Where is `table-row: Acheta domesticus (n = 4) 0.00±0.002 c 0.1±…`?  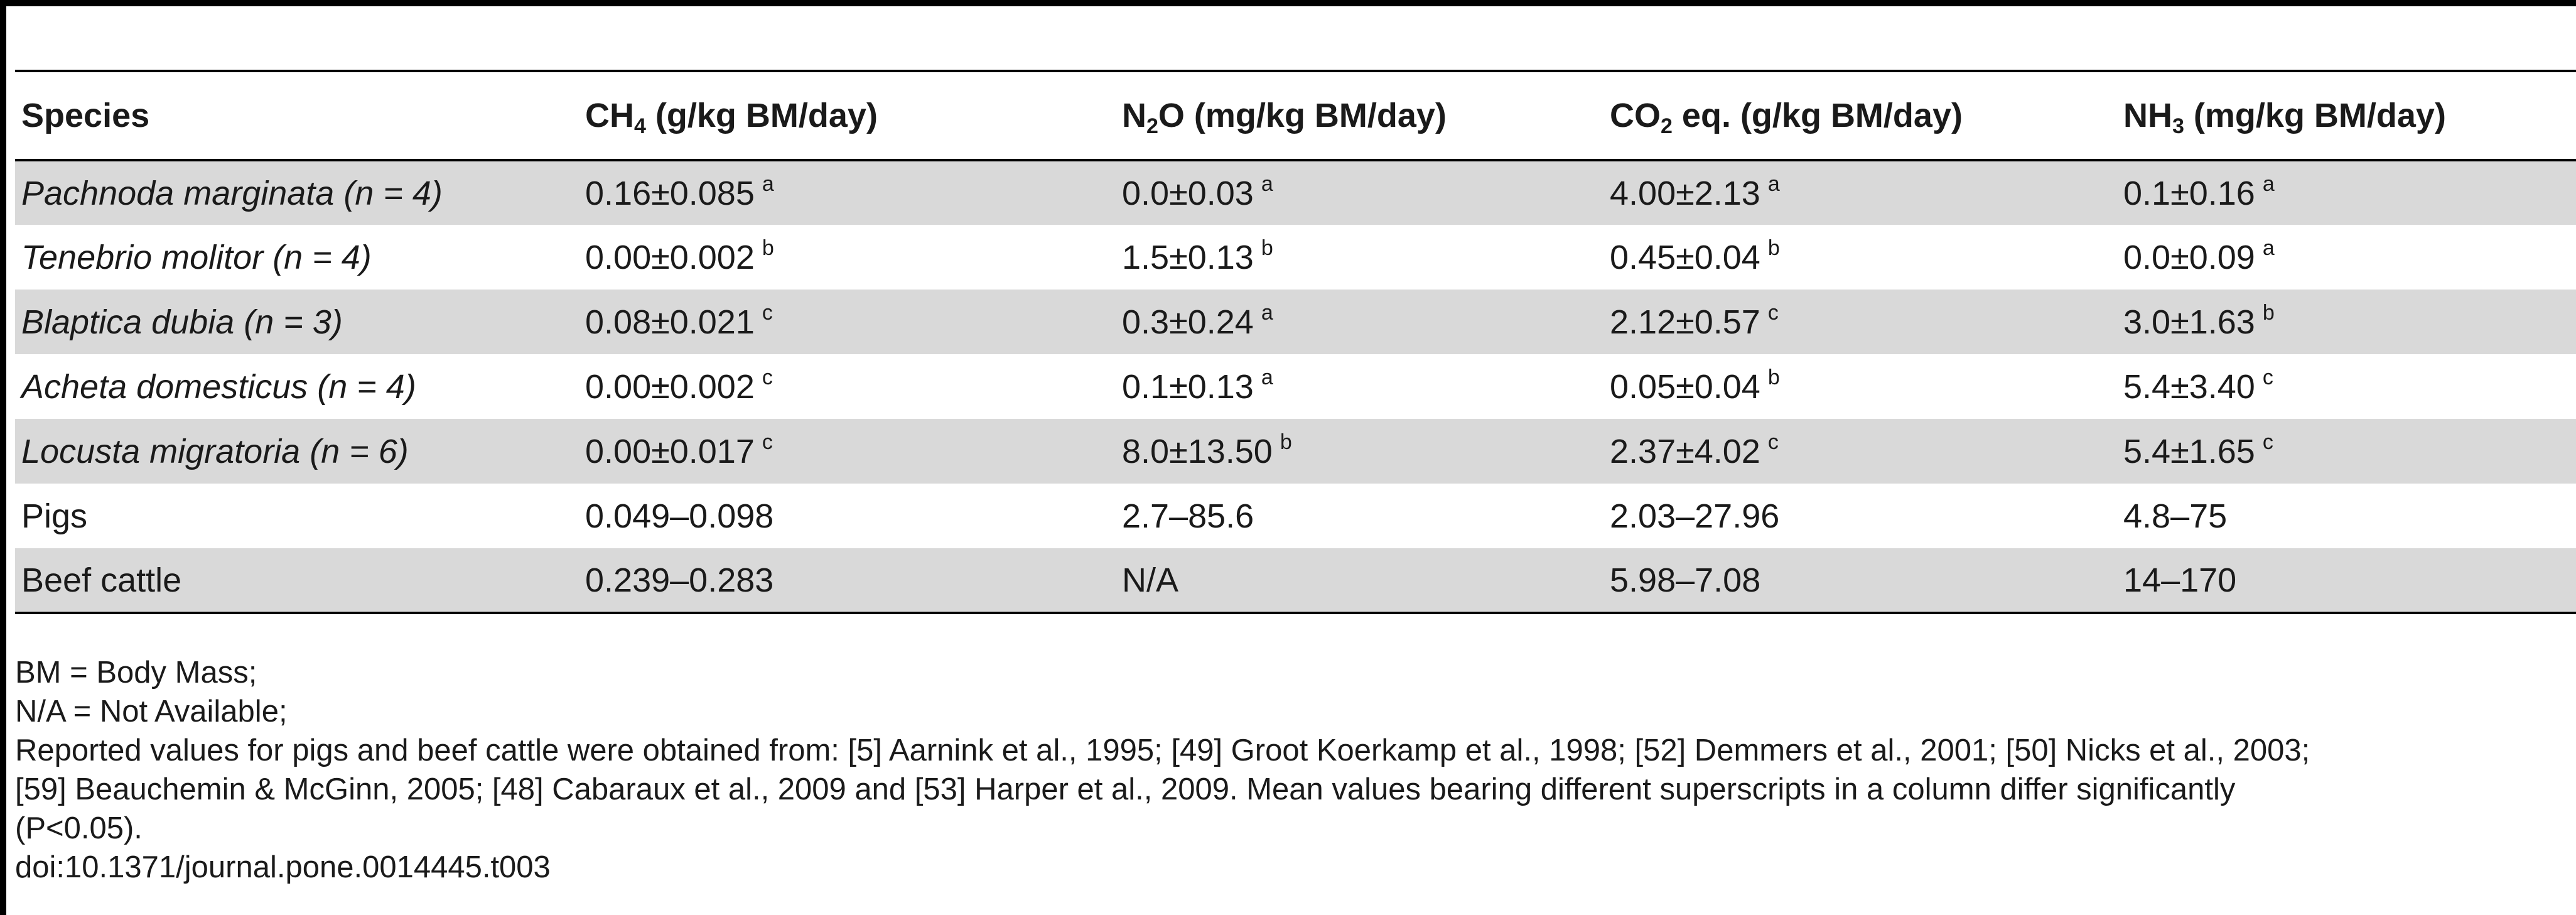 table-row: Acheta domesticus (n = 4) 0.00±0.002 c 0.1±… is located at coordinates (1295, 387).